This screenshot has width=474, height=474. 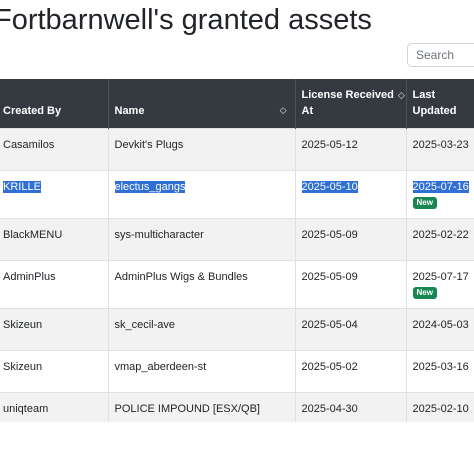 What do you see at coordinates (424, 94) in the screenshot?
I see `updated-header-label-line1: Last` at bounding box center [424, 94].